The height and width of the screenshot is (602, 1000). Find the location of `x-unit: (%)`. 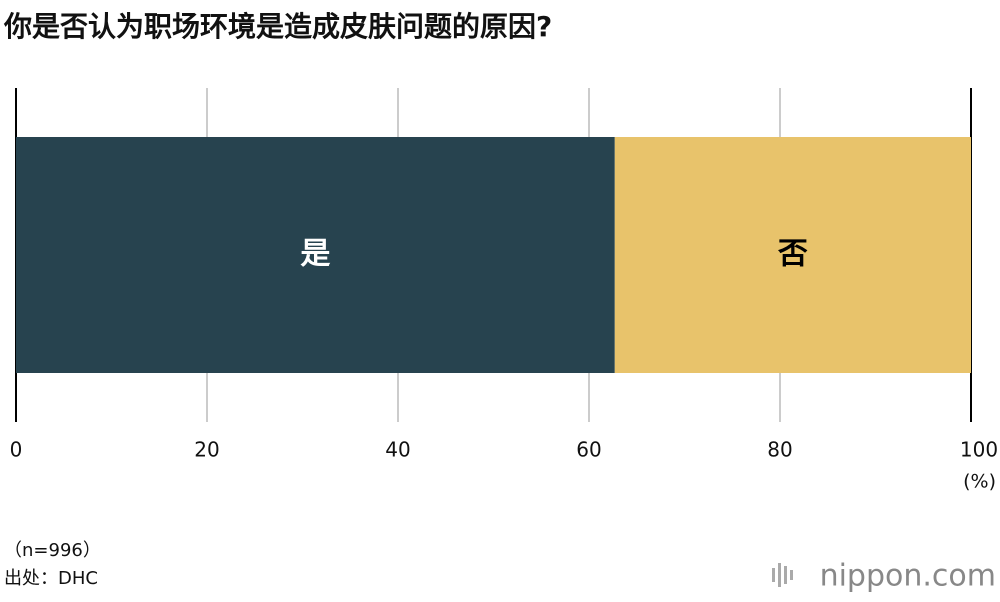

x-unit: (%) is located at coordinates (979, 482).